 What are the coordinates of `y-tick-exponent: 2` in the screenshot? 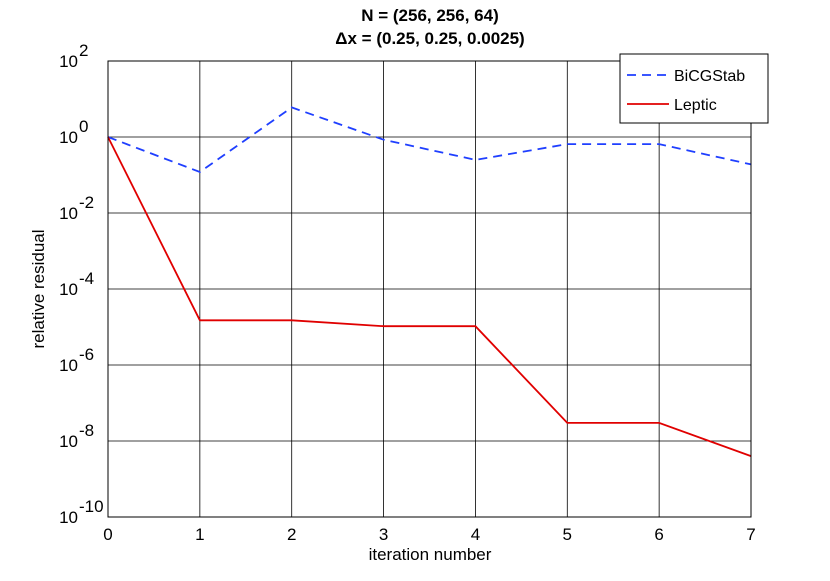 It's located at (83, 50).